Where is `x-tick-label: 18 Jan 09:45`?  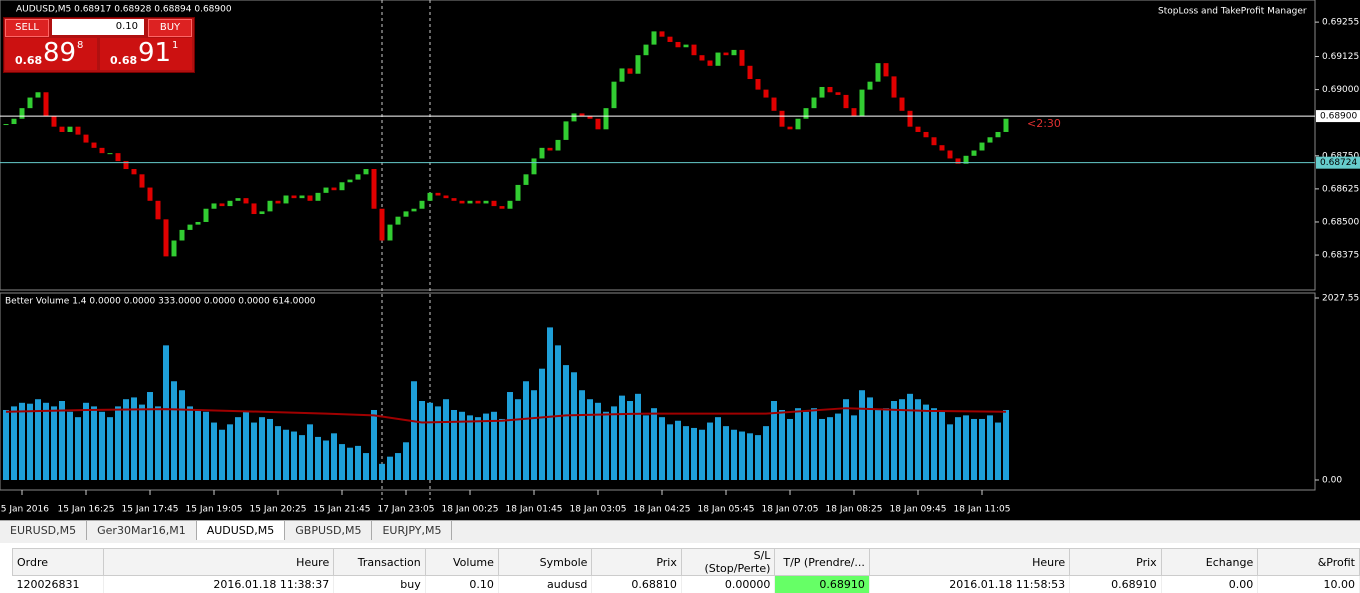
x-tick-label: 18 Jan 09:45 is located at coordinates (918, 510).